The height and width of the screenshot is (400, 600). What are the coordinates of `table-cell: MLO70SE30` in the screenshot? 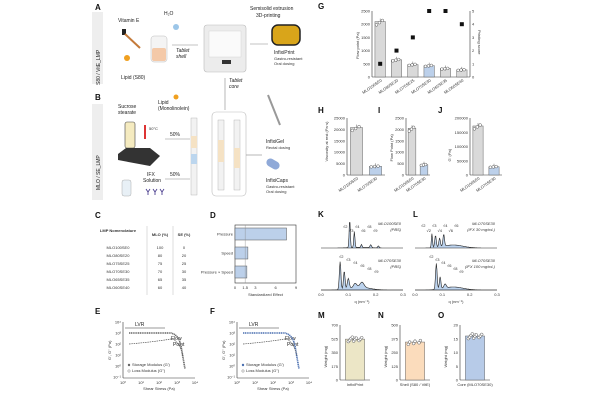 It's located at (119, 271).